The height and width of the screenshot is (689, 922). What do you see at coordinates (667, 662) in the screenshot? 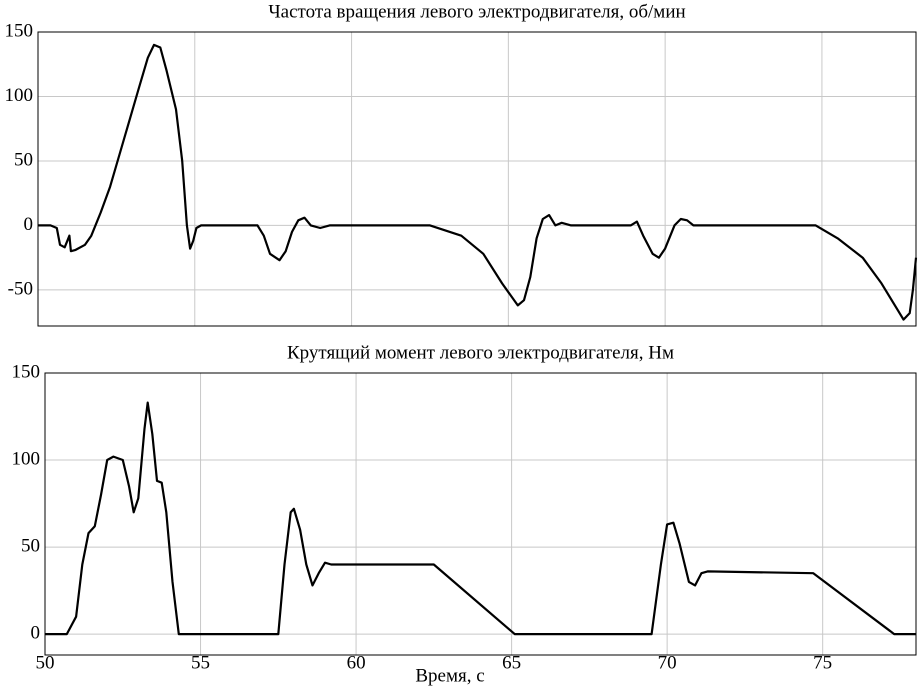
I see `x-tick-label: 70` at bounding box center [667, 662].